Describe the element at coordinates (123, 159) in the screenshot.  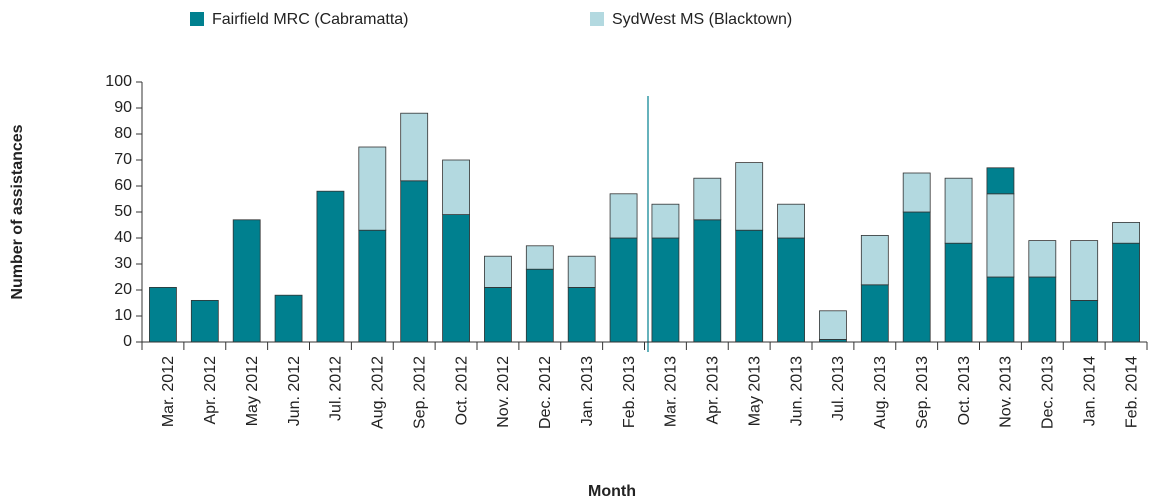
I see `y-tick-label: 70` at that location.